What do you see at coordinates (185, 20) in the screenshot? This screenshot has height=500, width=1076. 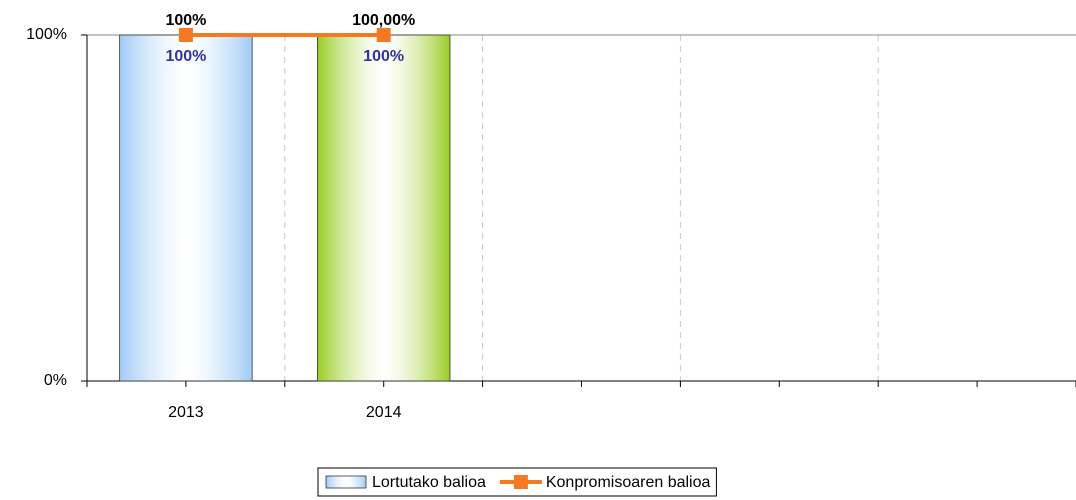 I see `line-value-label: 100%` at bounding box center [185, 20].